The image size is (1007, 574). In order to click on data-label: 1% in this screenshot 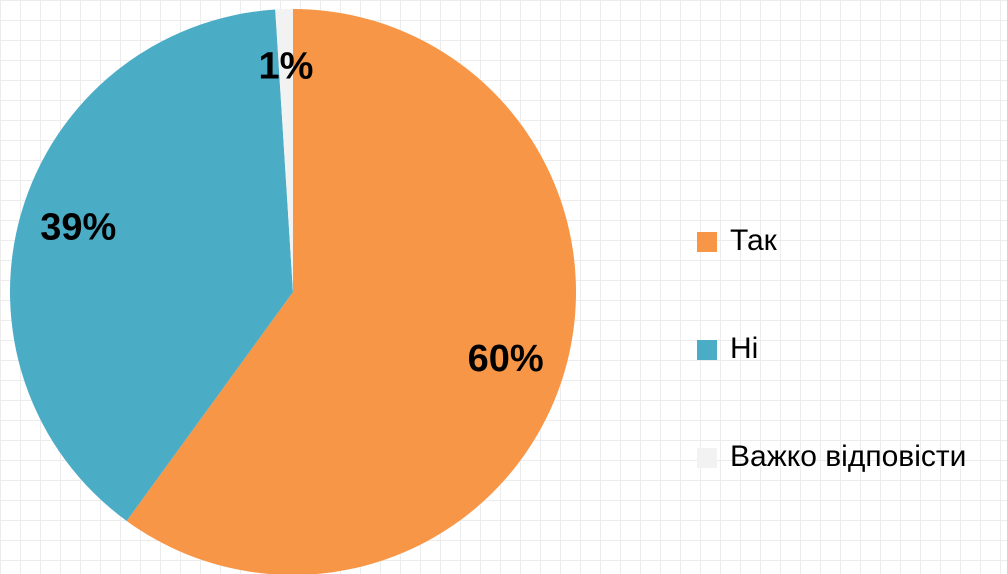, I will do `click(286, 67)`.